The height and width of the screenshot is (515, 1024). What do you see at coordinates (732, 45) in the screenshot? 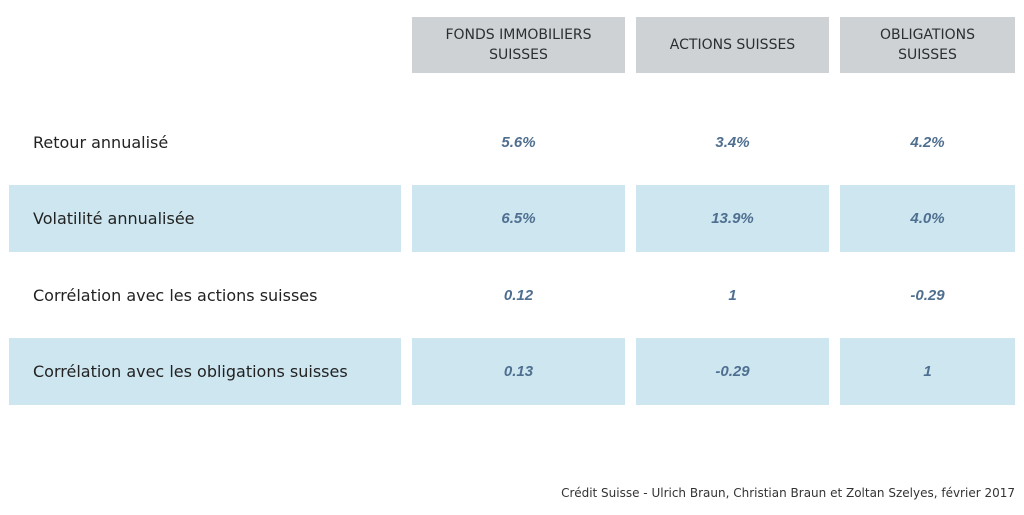
I see `column-header: ACTIONS SUISSES` at bounding box center [732, 45].